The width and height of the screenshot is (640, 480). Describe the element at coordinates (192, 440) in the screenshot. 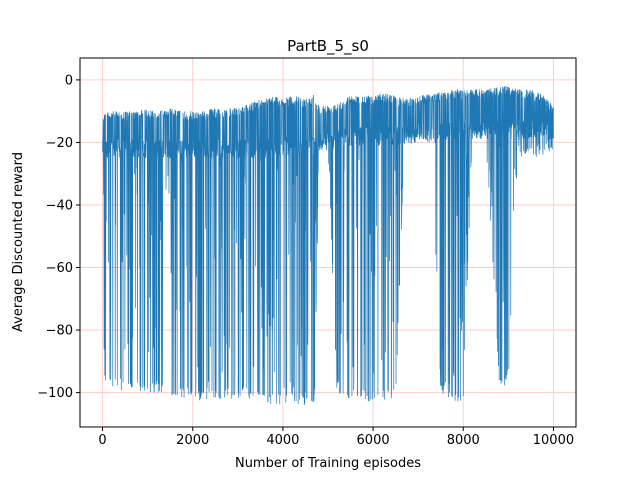

I see `x-tick-label: 2000` at that location.